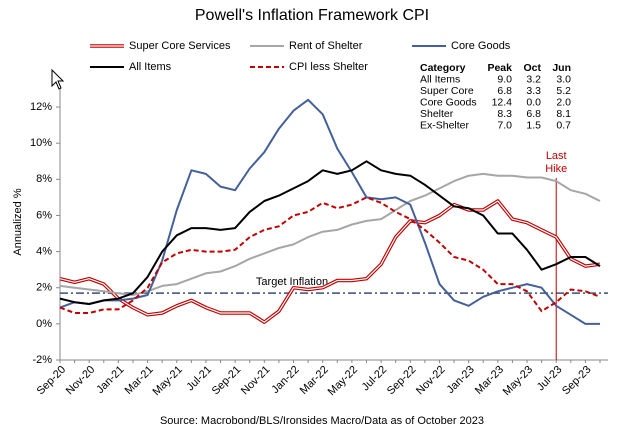  Describe the element at coordinates (110, 380) in the screenshot. I see `x-tick-label: Jan-21` at that location.